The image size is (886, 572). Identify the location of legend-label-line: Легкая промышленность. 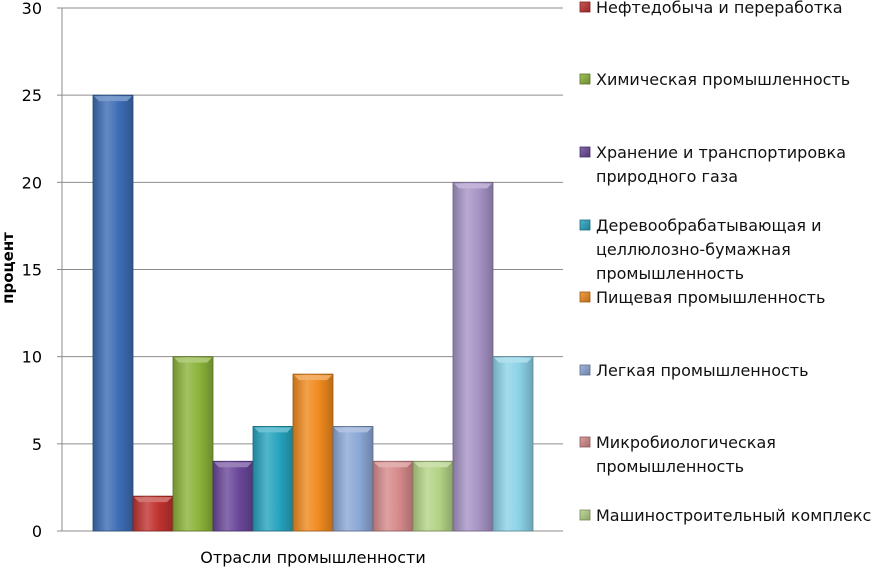
(702, 370).